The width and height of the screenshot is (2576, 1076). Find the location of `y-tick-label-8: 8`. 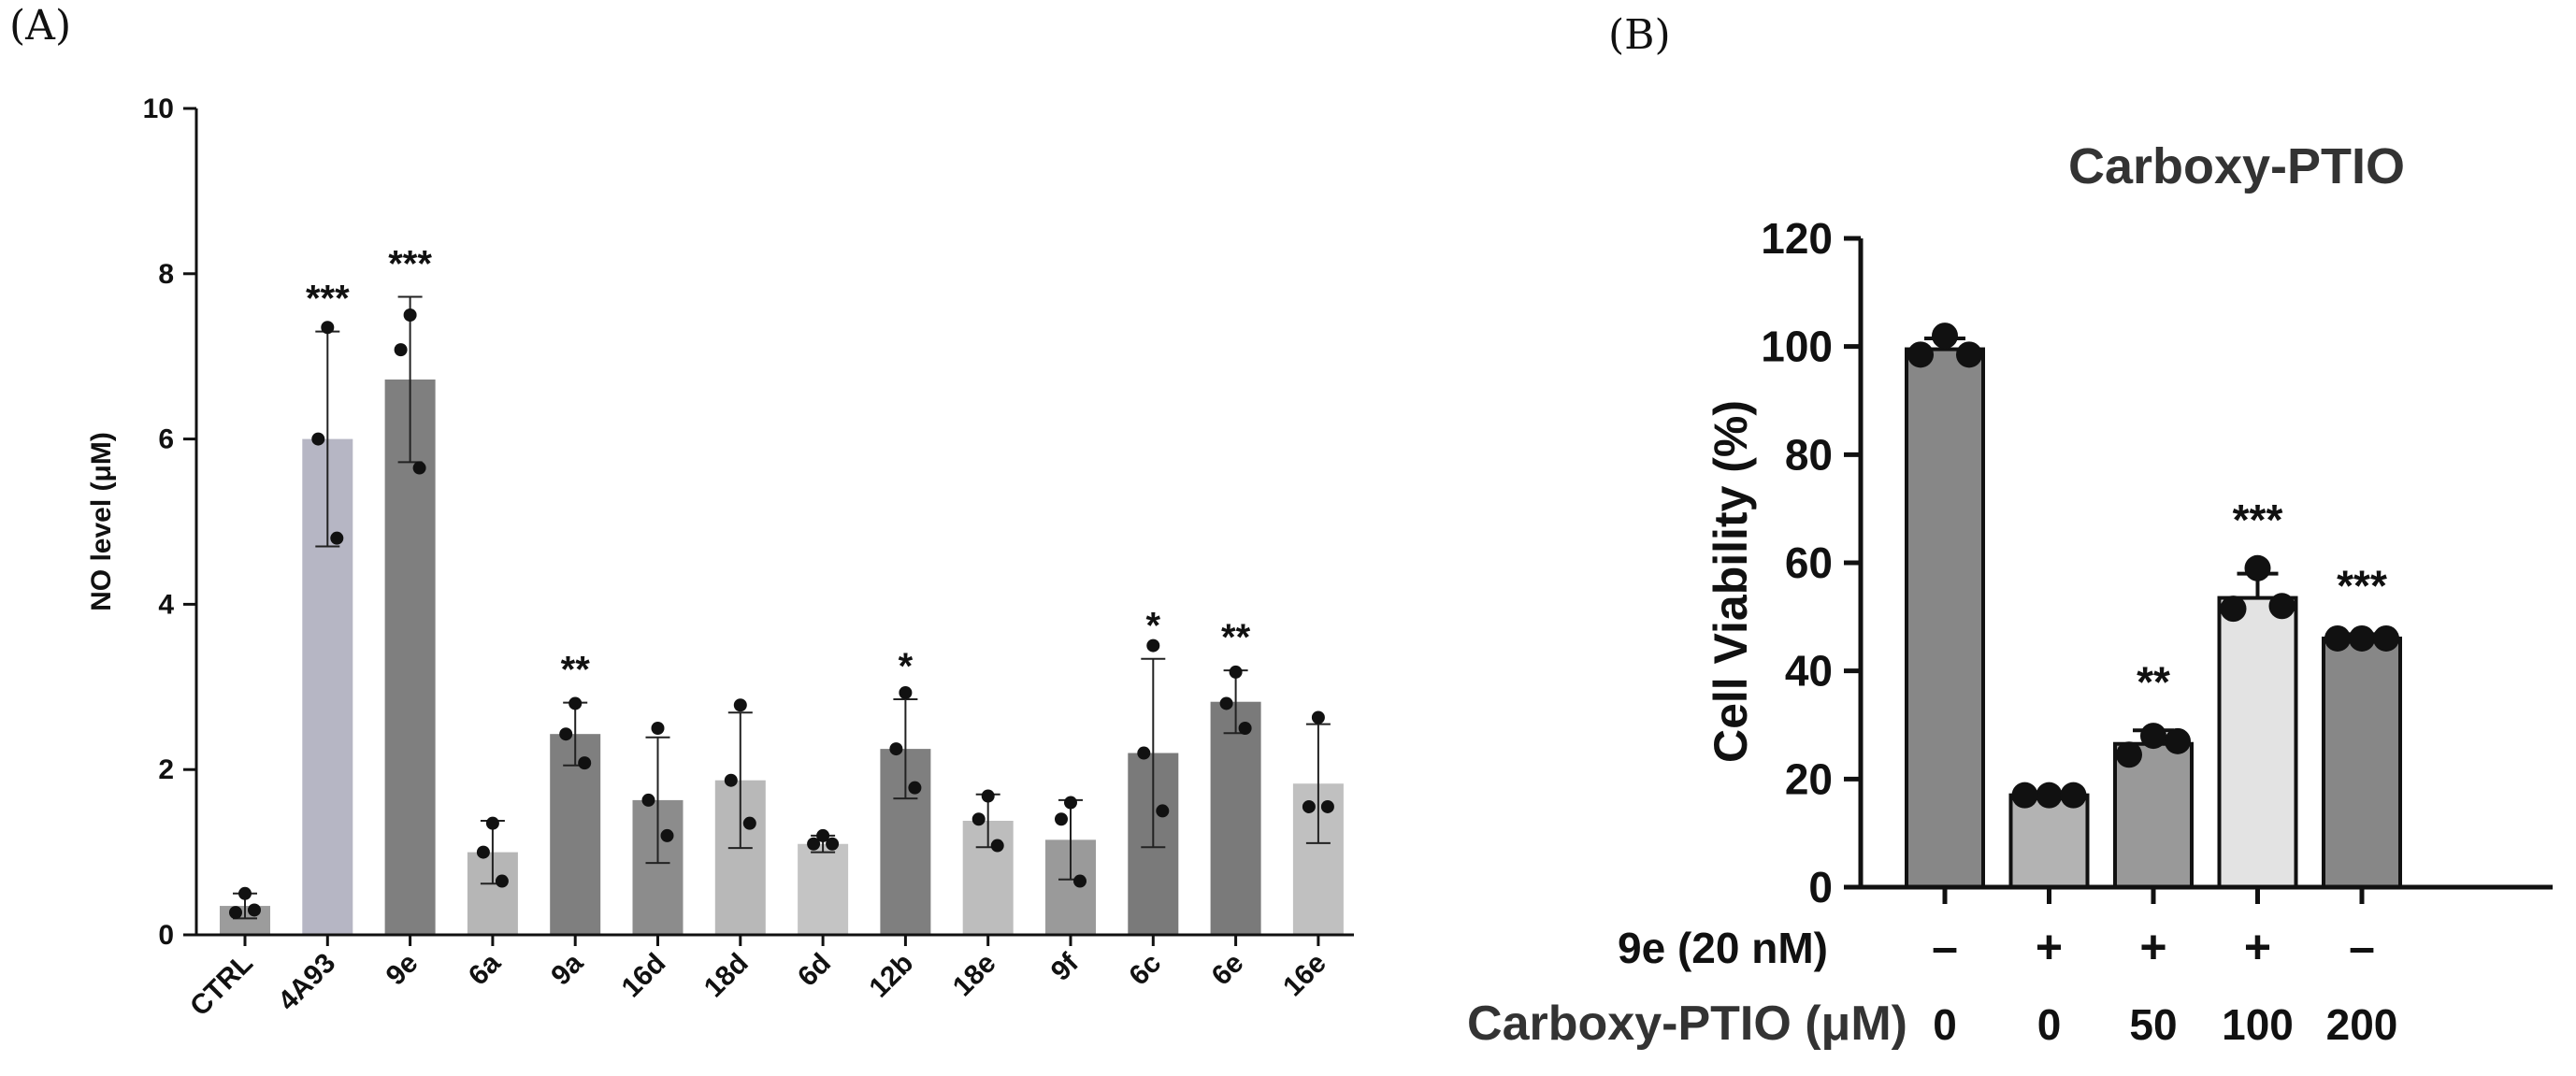

y-tick-label-8: 8 is located at coordinates (166, 274).